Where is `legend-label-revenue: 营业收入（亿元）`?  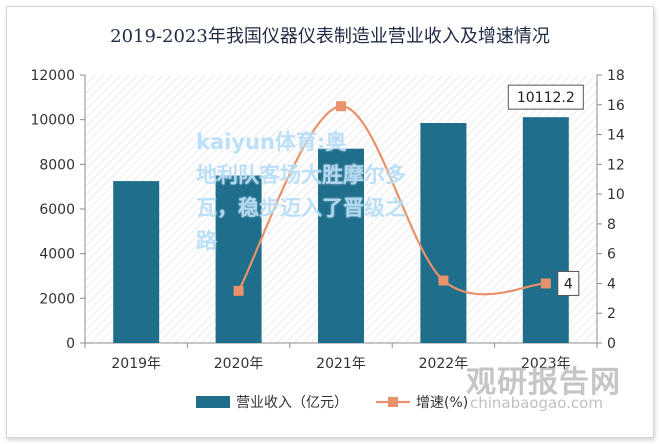
legend-label-revenue: 营业收入（亿元） is located at coordinates (292, 403).